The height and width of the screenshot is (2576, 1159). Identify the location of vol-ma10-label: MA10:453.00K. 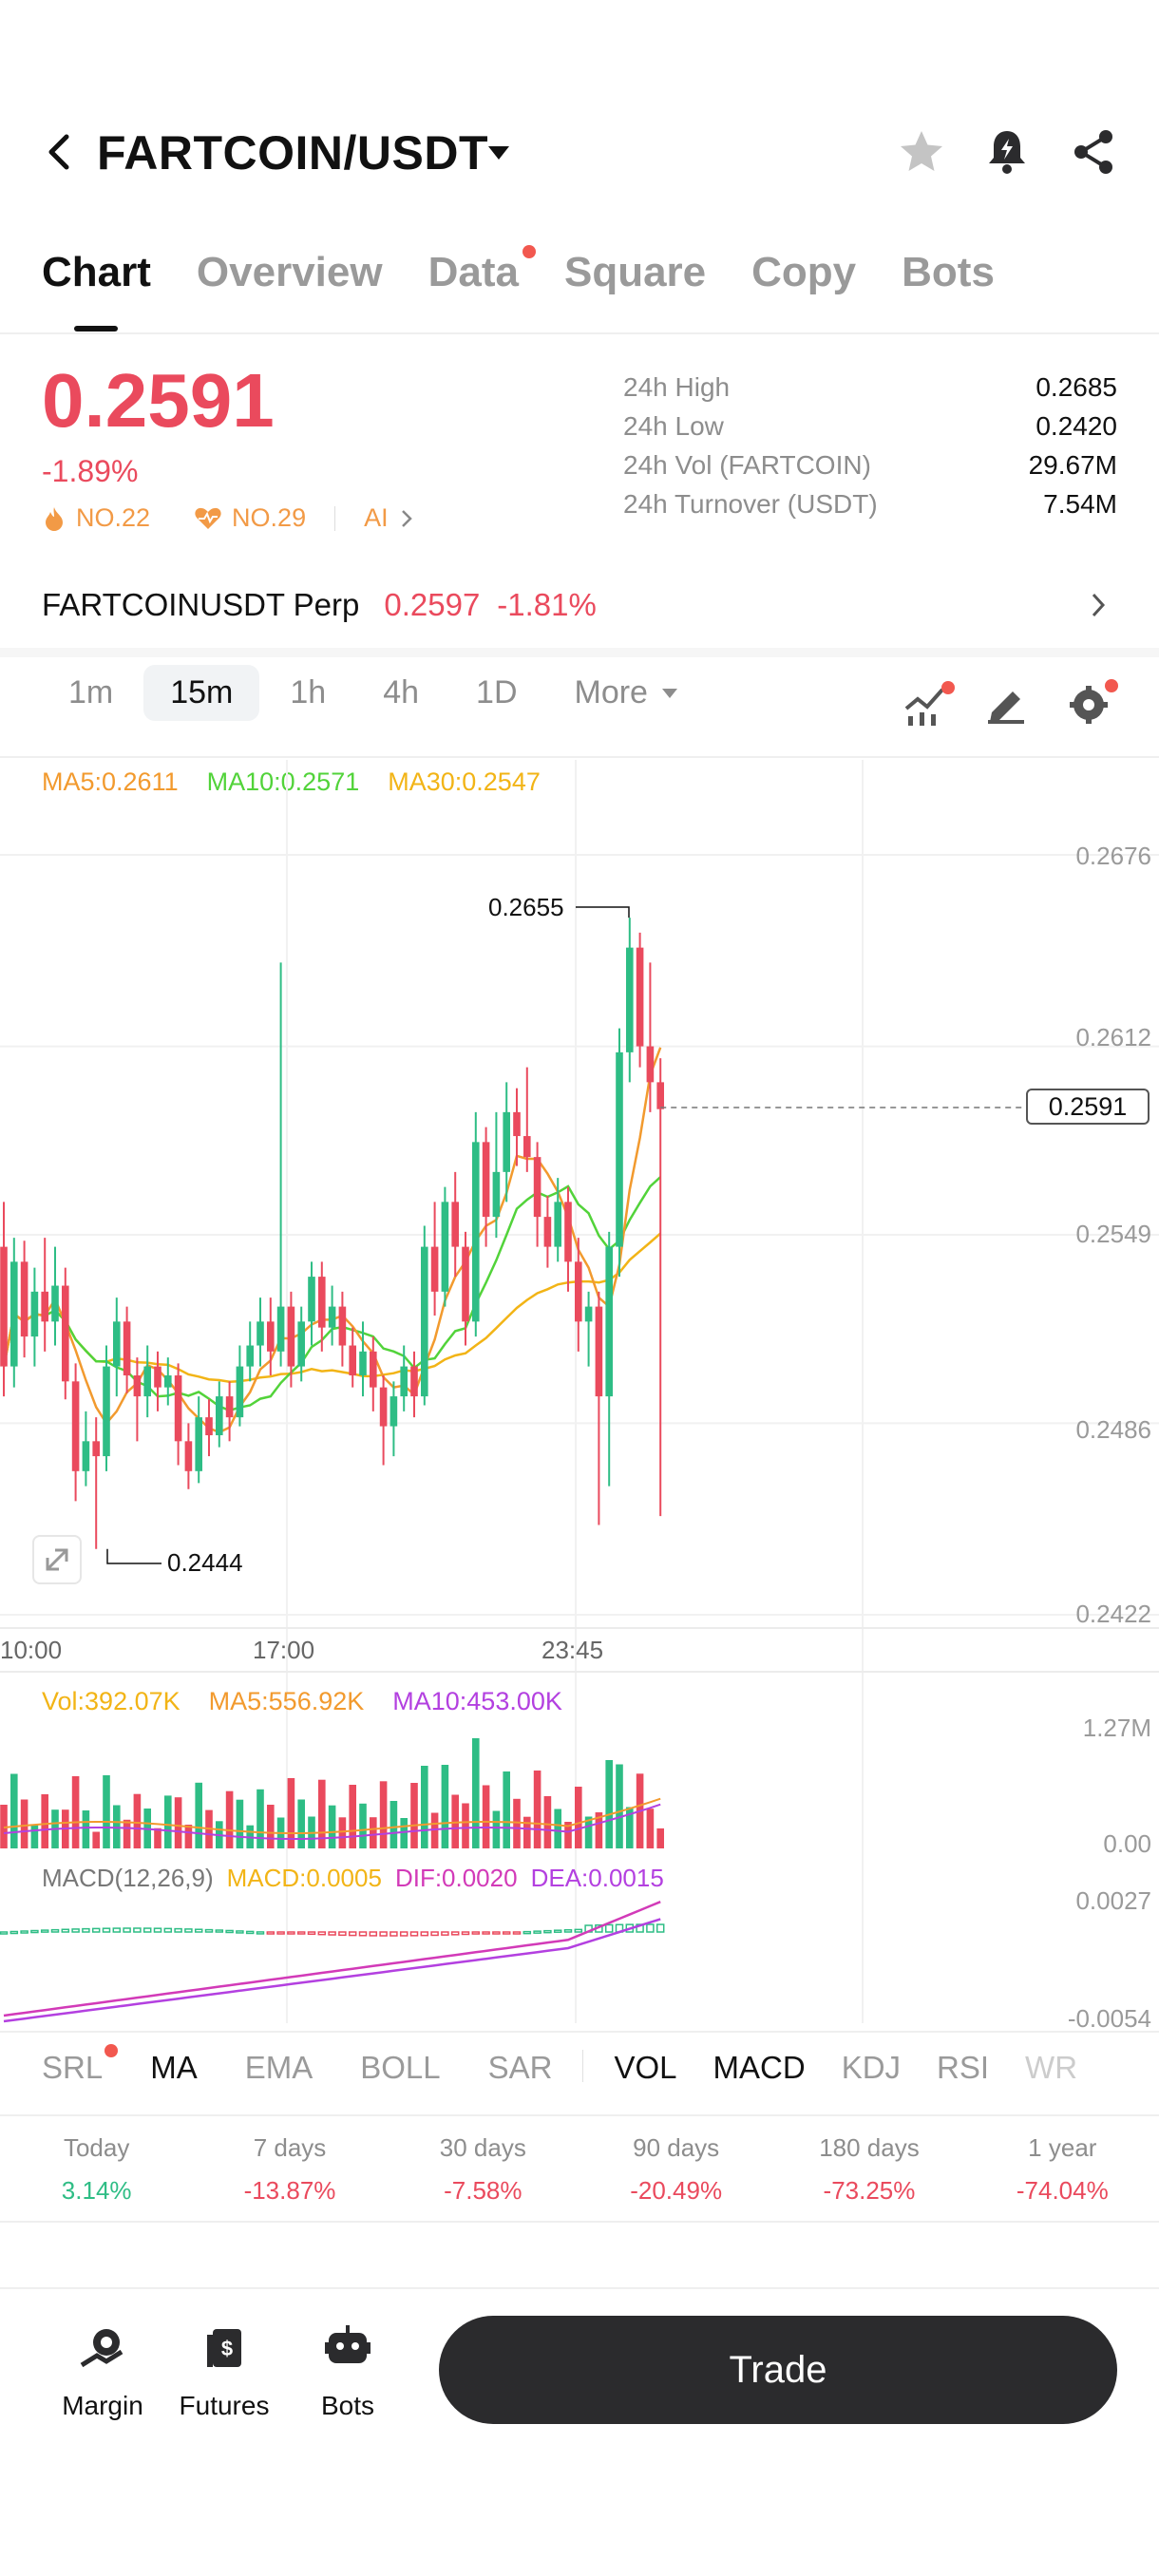
(477, 1701).